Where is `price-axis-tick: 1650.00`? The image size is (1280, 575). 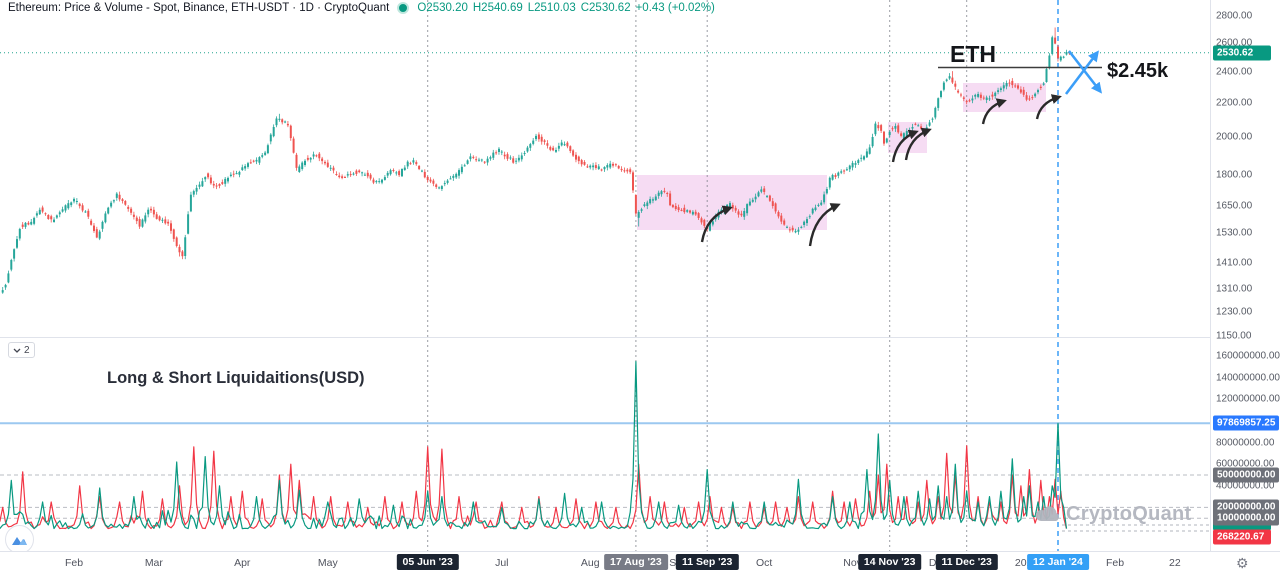
price-axis-tick: 1650.00 is located at coordinates (1234, 206).